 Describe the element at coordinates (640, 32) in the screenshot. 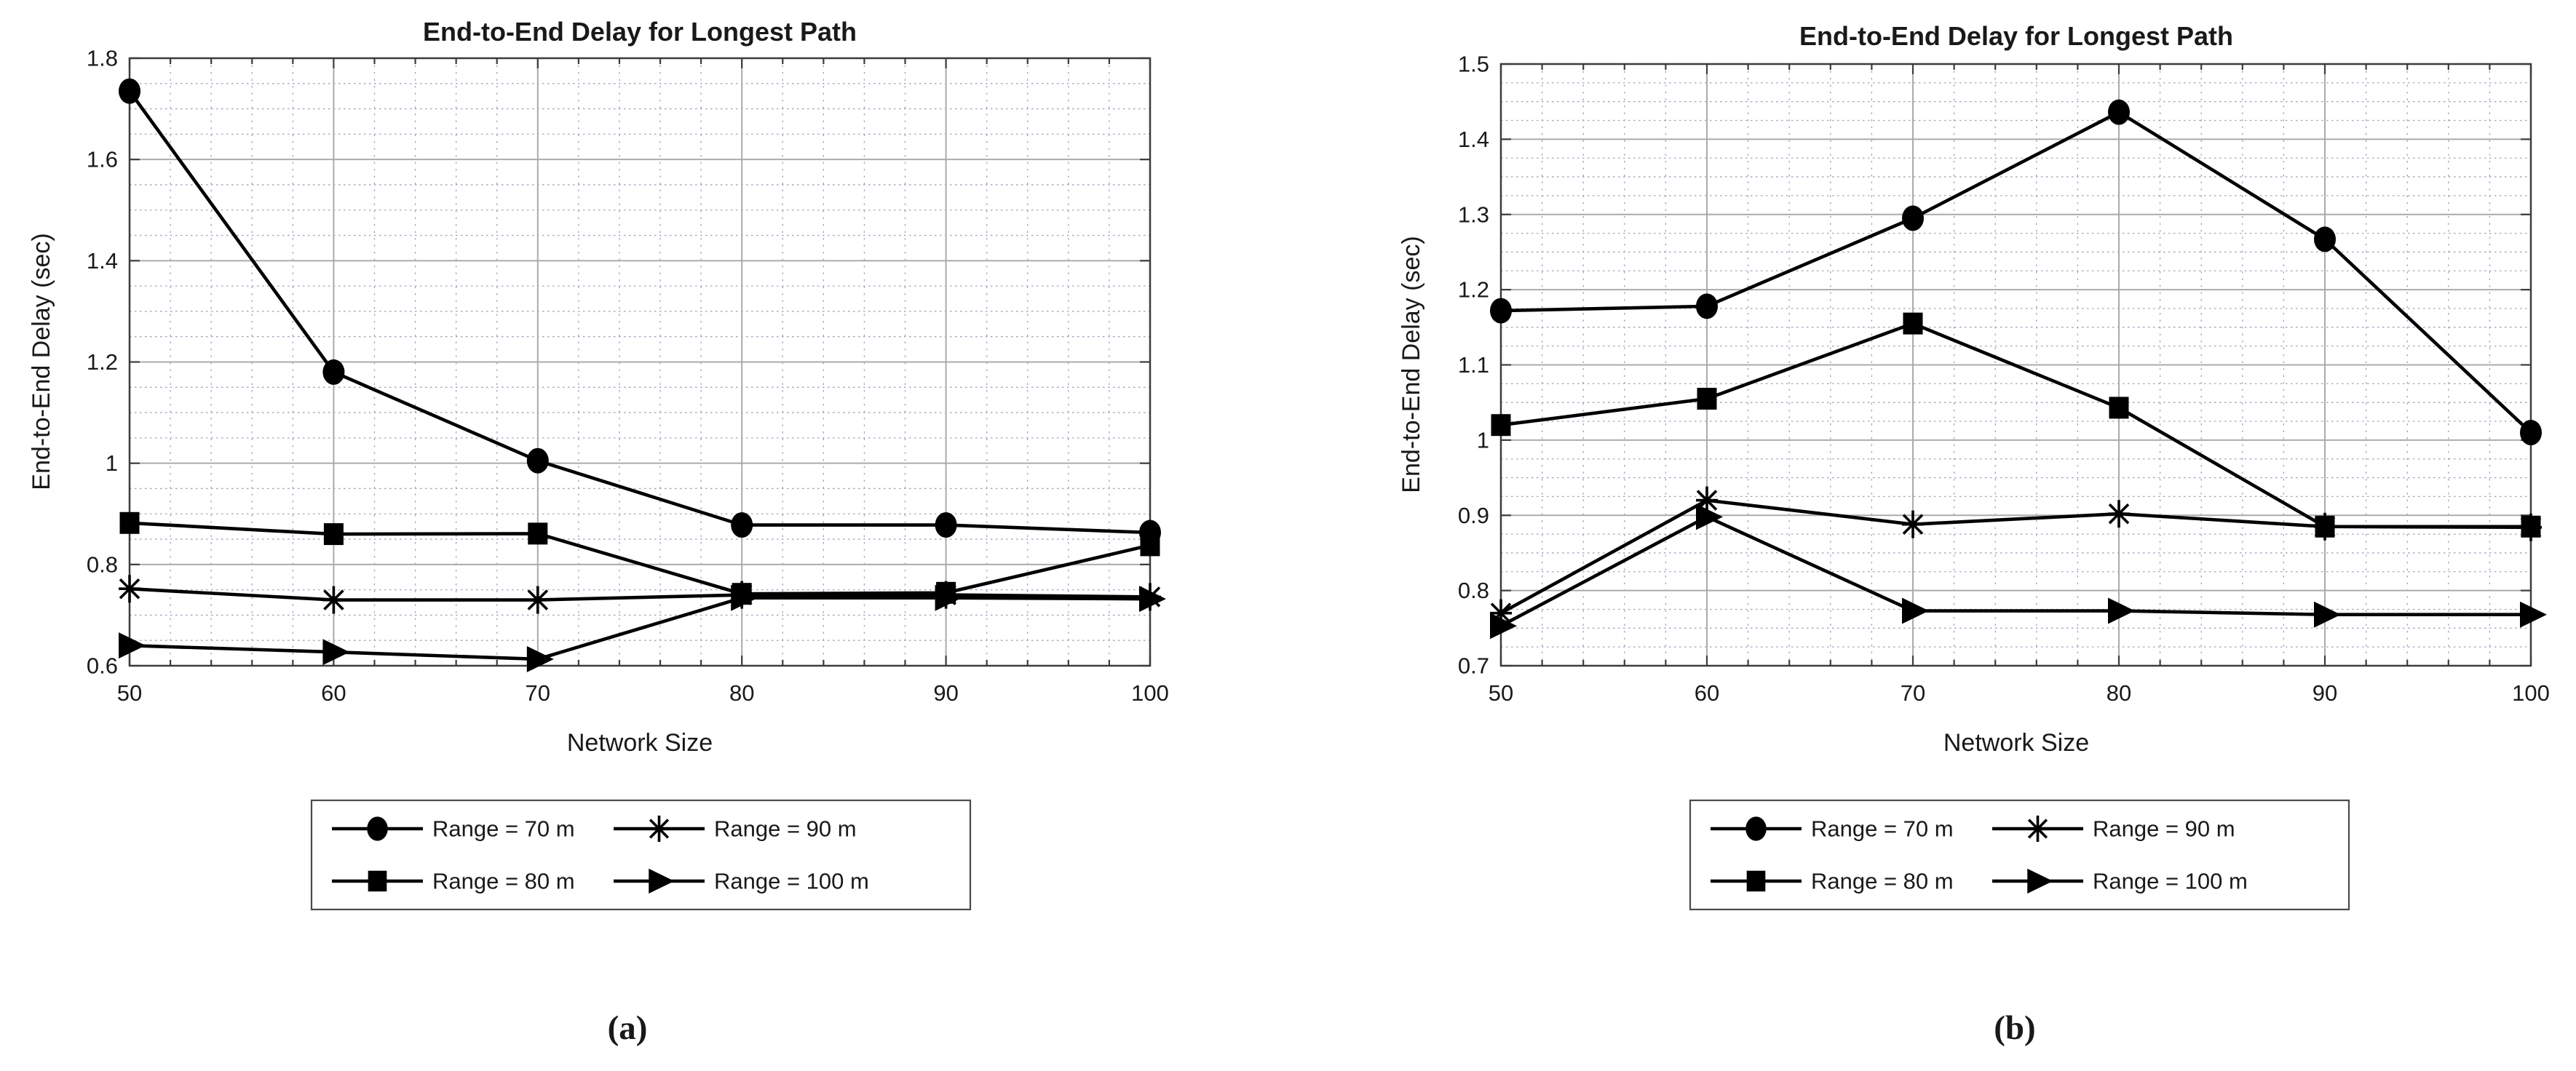

I see `chart-a-title: End-to-End Delay for Longest Path` at that location.